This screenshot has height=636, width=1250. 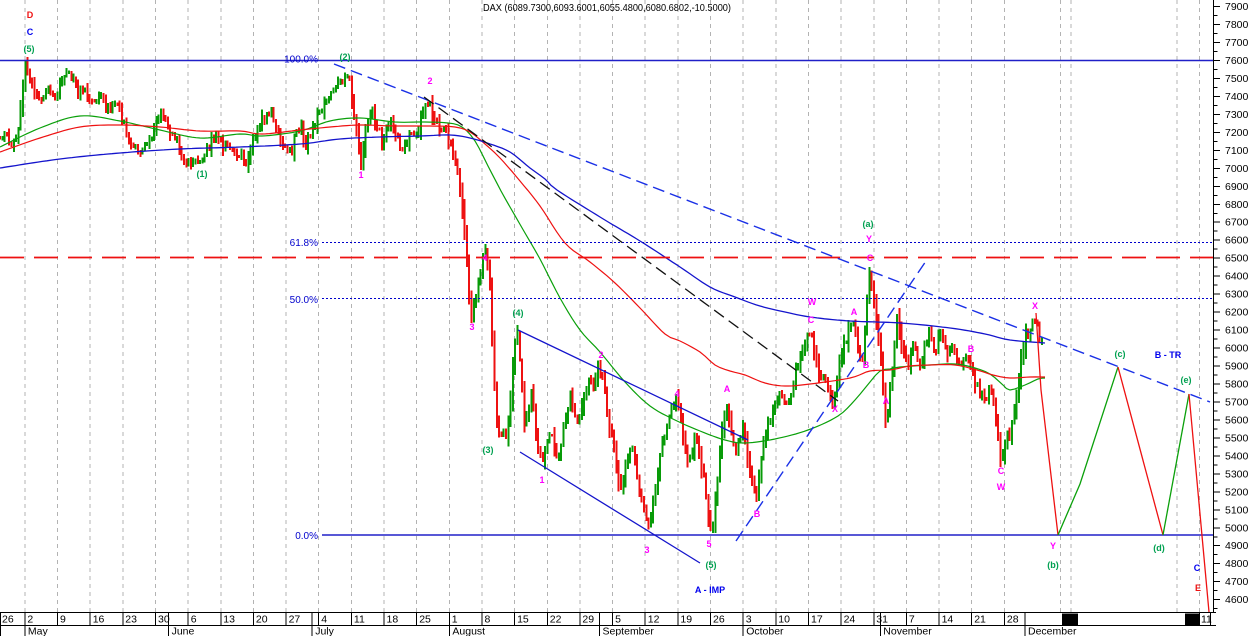 I want to click on svg-text: 19, so click(x=686, y=620).